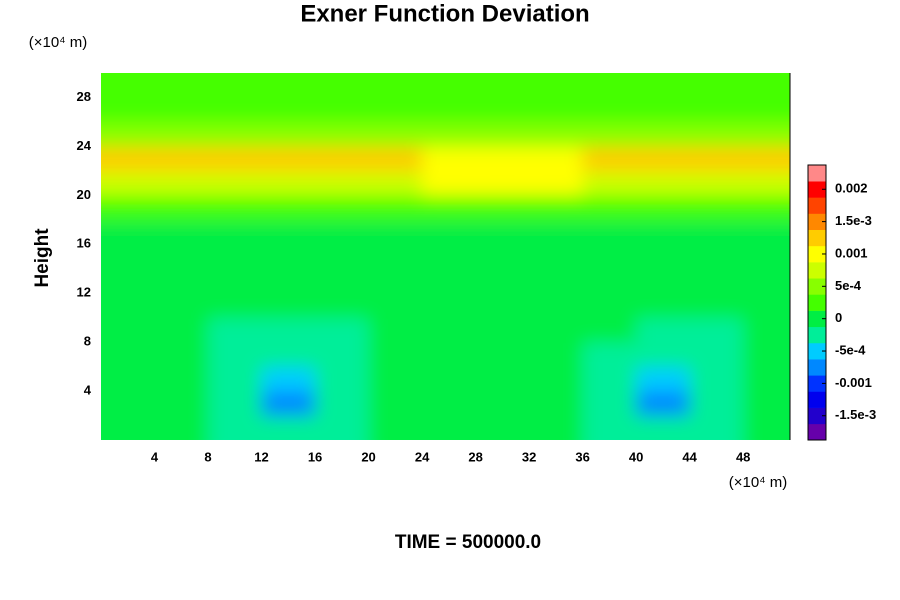 The width and height of the screenshot is (900, 600). I want to click on y-tick-label: 20, so click(84, 194).